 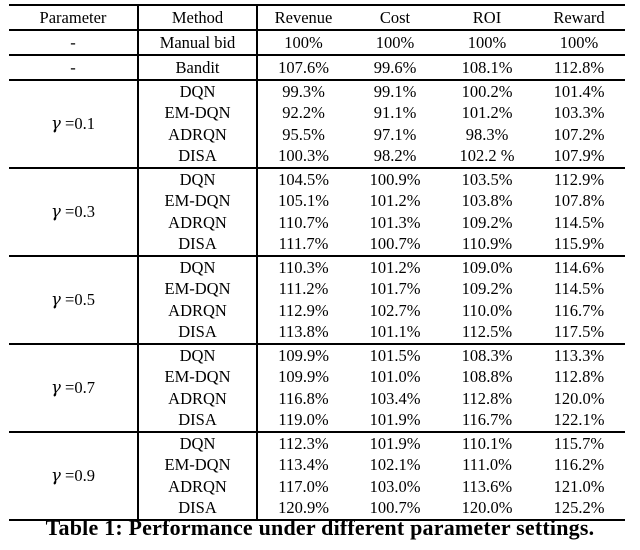 I want to click on value-cell: 113.6%, so click(x=487, y=486).